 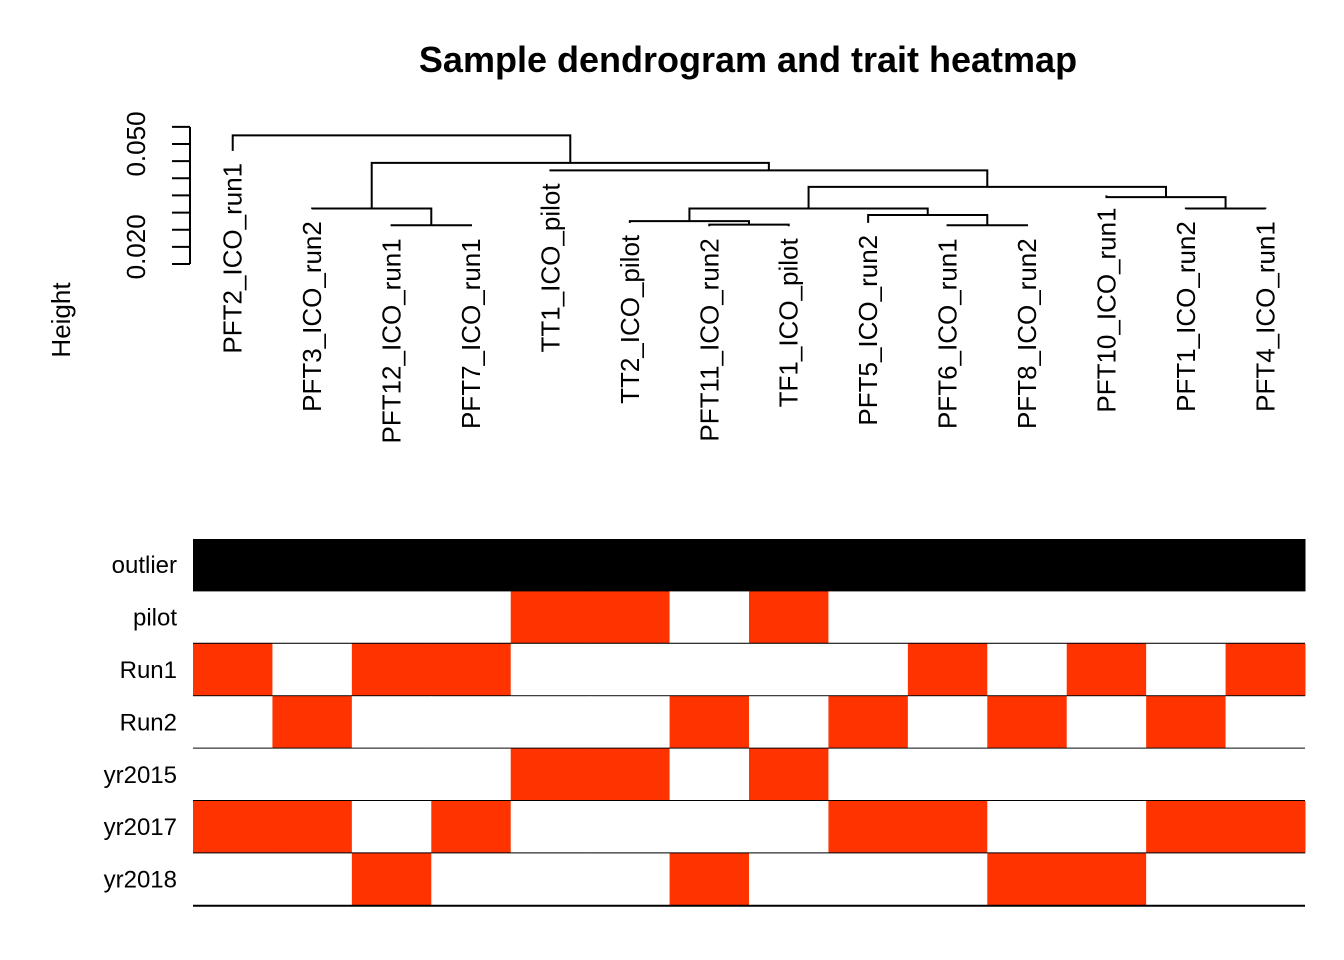 I want to click on sample-label: TF1_ICO_pilot, so click(x=789, y=323).